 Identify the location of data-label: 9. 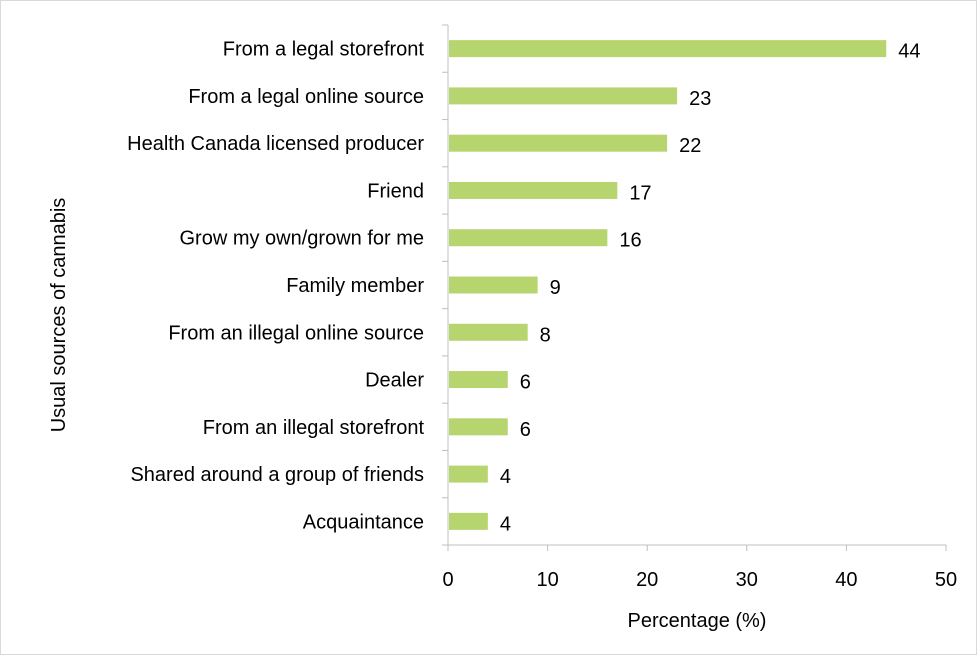
(555, 288).